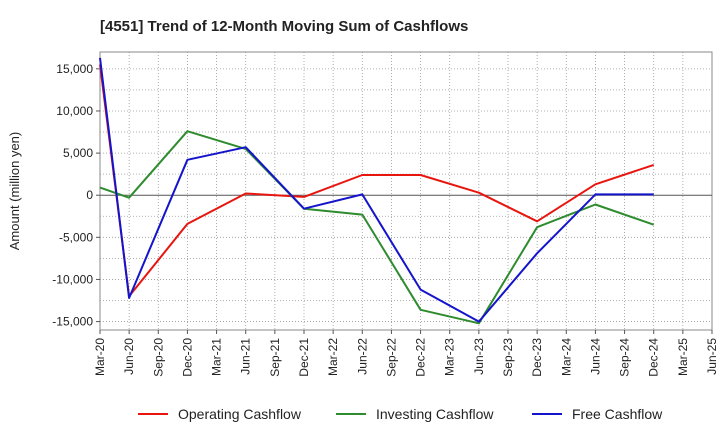 This screenshot has height=440, width=720. I want to click on x-tick-label: Jun-21, so click(246, 356).